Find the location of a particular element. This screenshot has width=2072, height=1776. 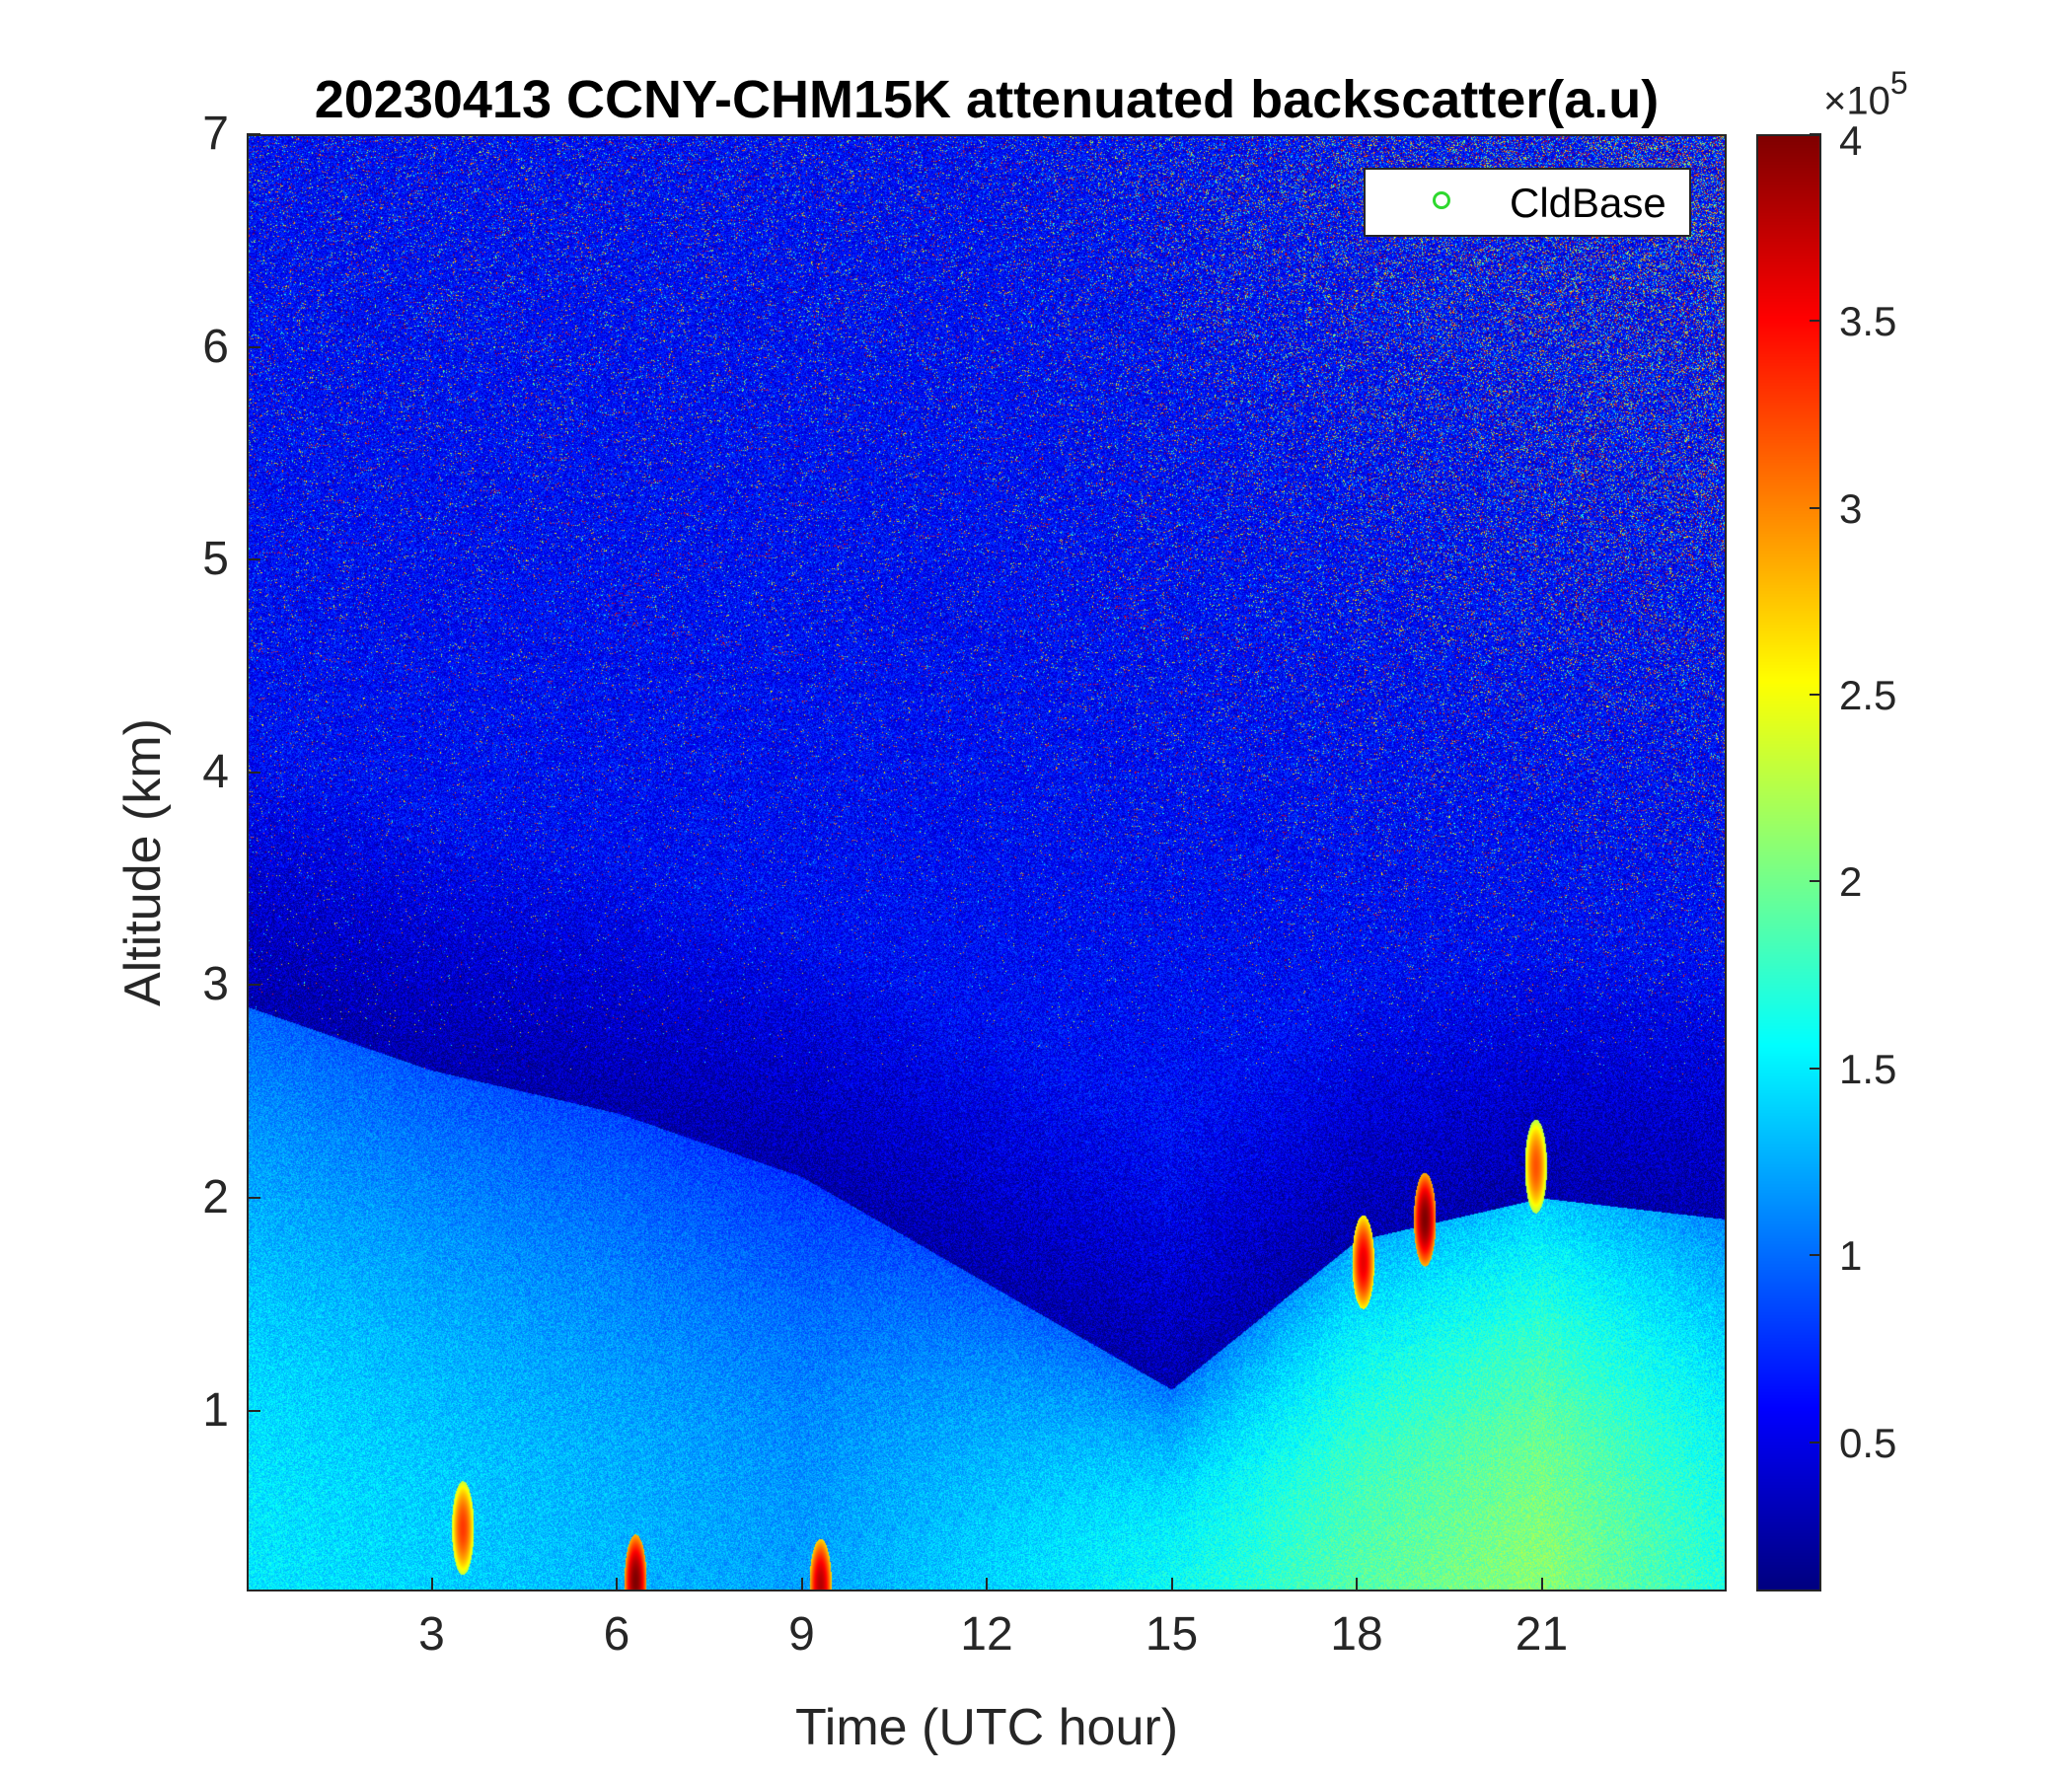

legend-marker-cldbase is located at coordinates (1441, 200).